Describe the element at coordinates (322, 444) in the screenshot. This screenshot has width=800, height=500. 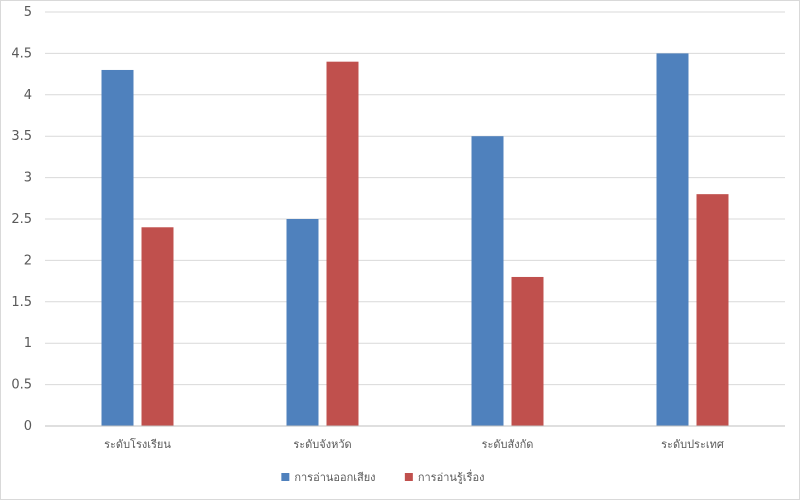
I see `x-tick-label: ระดับจังหวัด` at that location.